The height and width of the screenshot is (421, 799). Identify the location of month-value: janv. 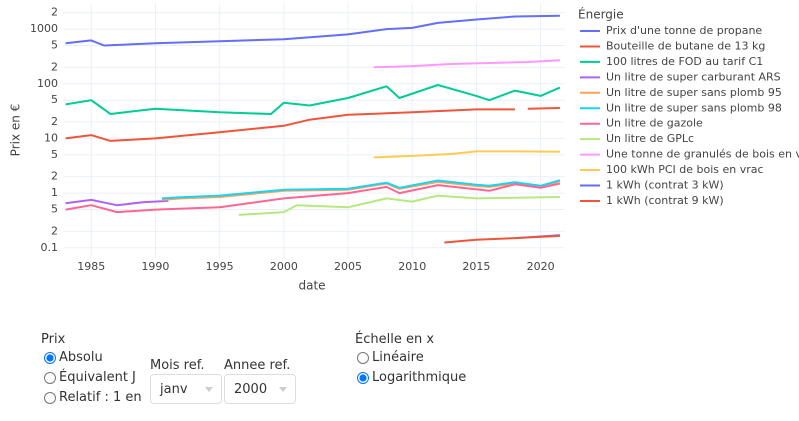
(174, 389).